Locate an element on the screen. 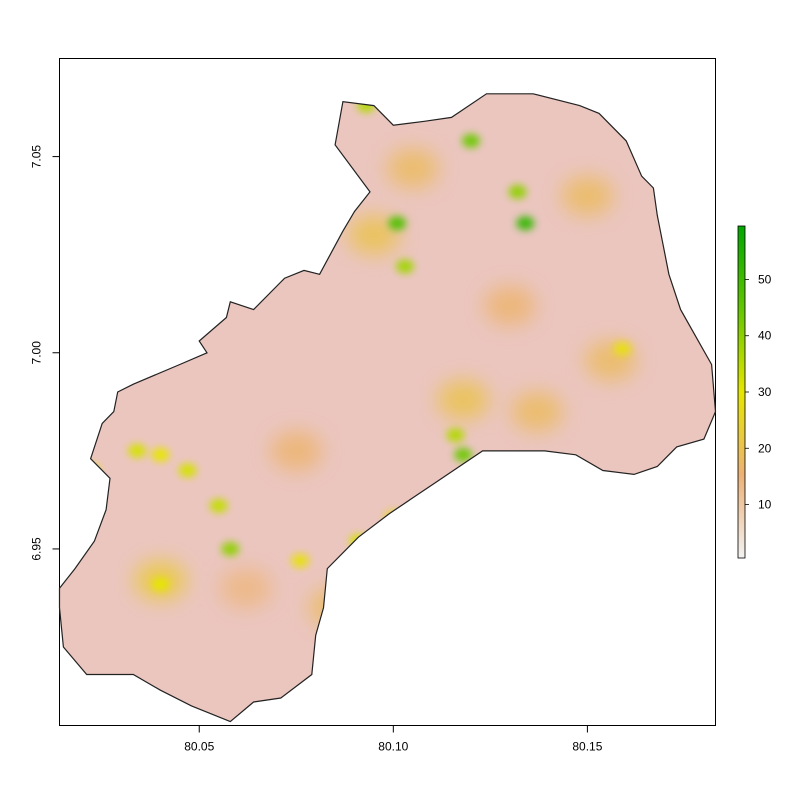  legend-ticks: 10 20 30 40 50 is located at coordinates (758, 392).